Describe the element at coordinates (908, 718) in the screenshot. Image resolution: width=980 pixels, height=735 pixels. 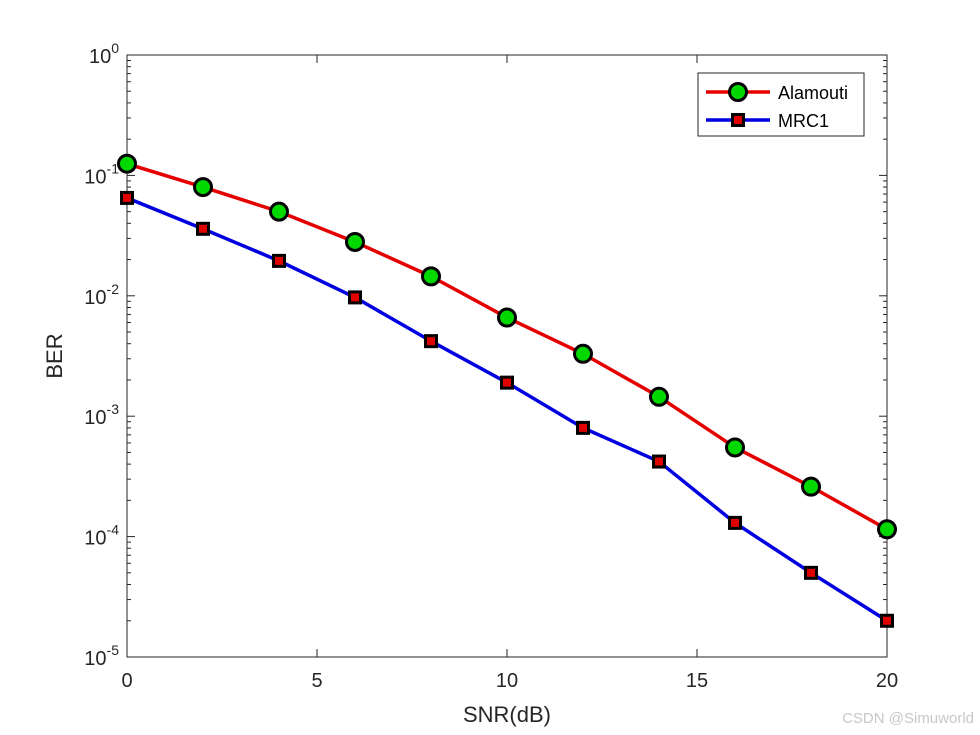
I see `watermark-text: CSDN @Simuworld` at that location.